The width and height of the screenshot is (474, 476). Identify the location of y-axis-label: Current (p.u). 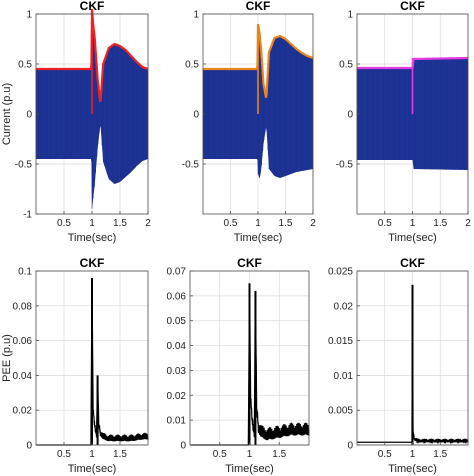
(7, 114).